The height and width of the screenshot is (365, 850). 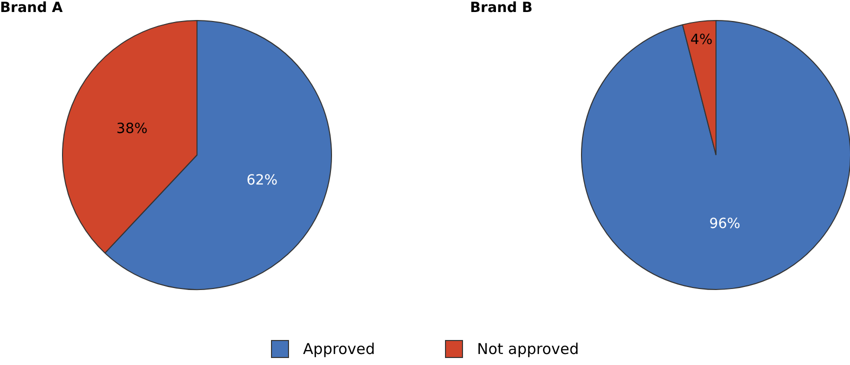 I want to click on chart-title: Brand A, so click(x=31, y=8).